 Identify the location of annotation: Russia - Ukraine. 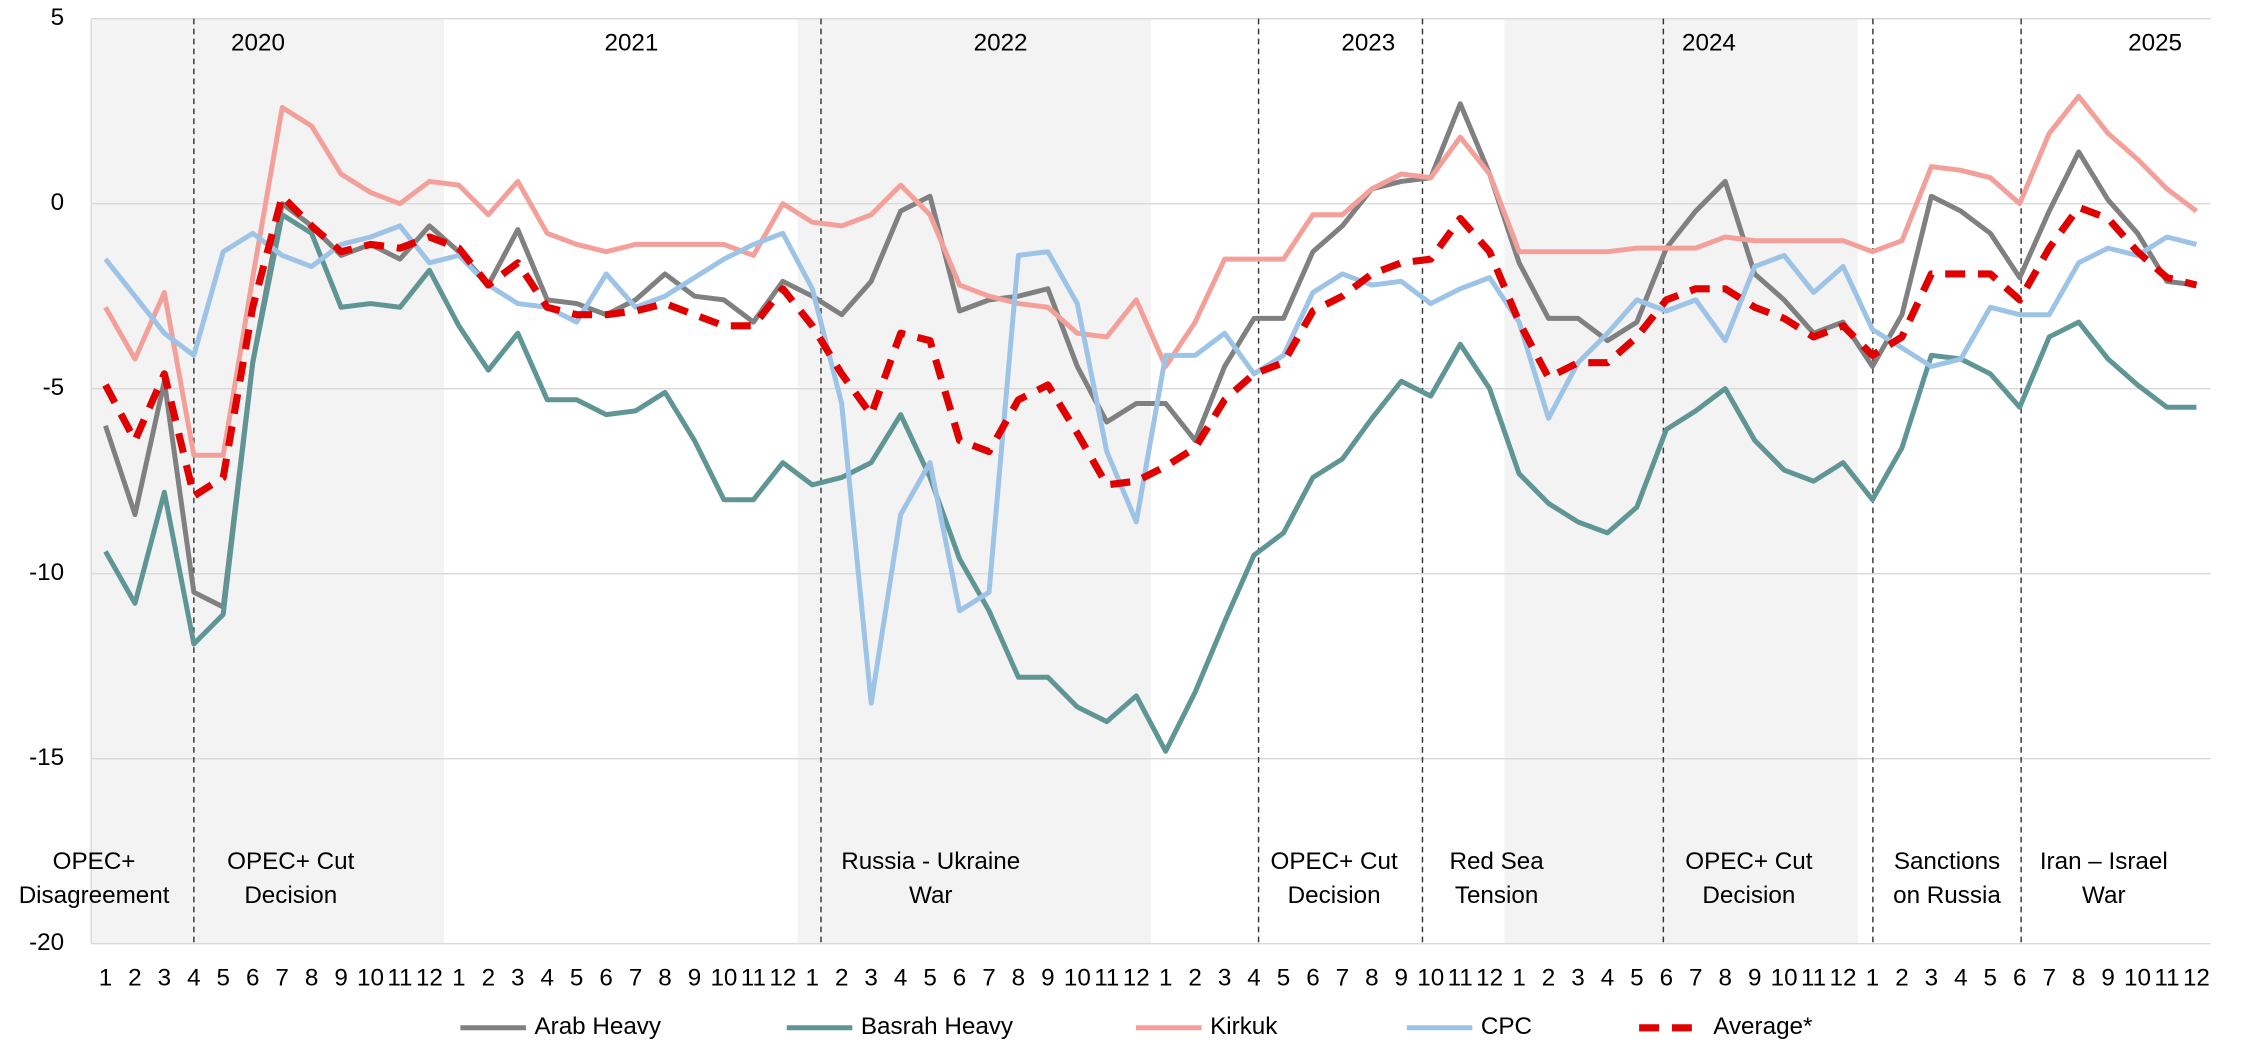
(930, 861).